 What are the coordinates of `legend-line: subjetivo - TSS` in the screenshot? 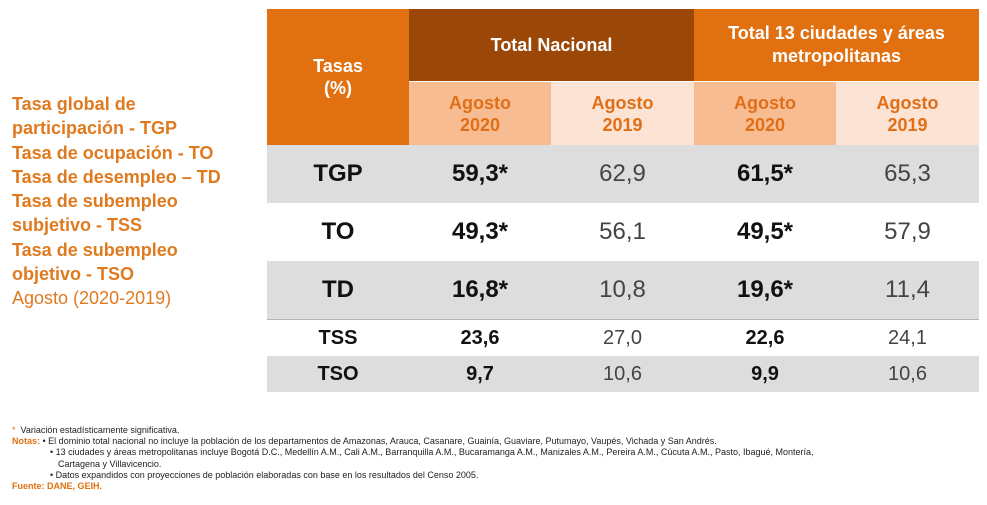 It's located at (77, 225).